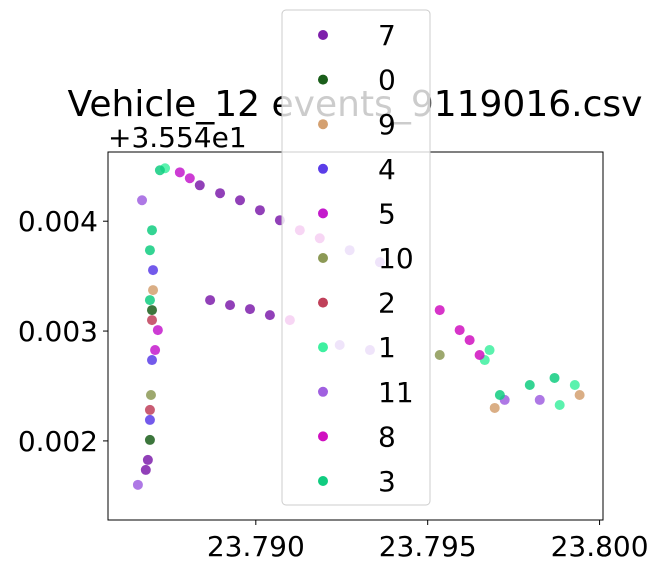  Describe the element at coordinates (58, 331) in the screenshot. I see `y-tick-label: 0.003` at that location.